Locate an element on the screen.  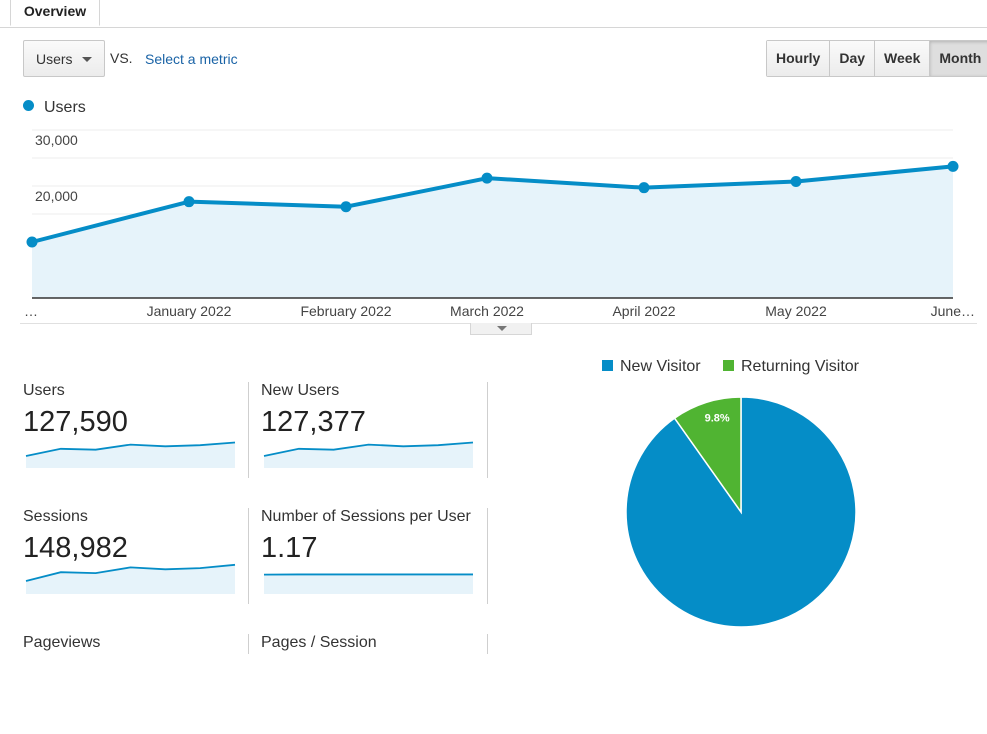
select-metric-link: Select a metric is located at coordinates (191, 59).